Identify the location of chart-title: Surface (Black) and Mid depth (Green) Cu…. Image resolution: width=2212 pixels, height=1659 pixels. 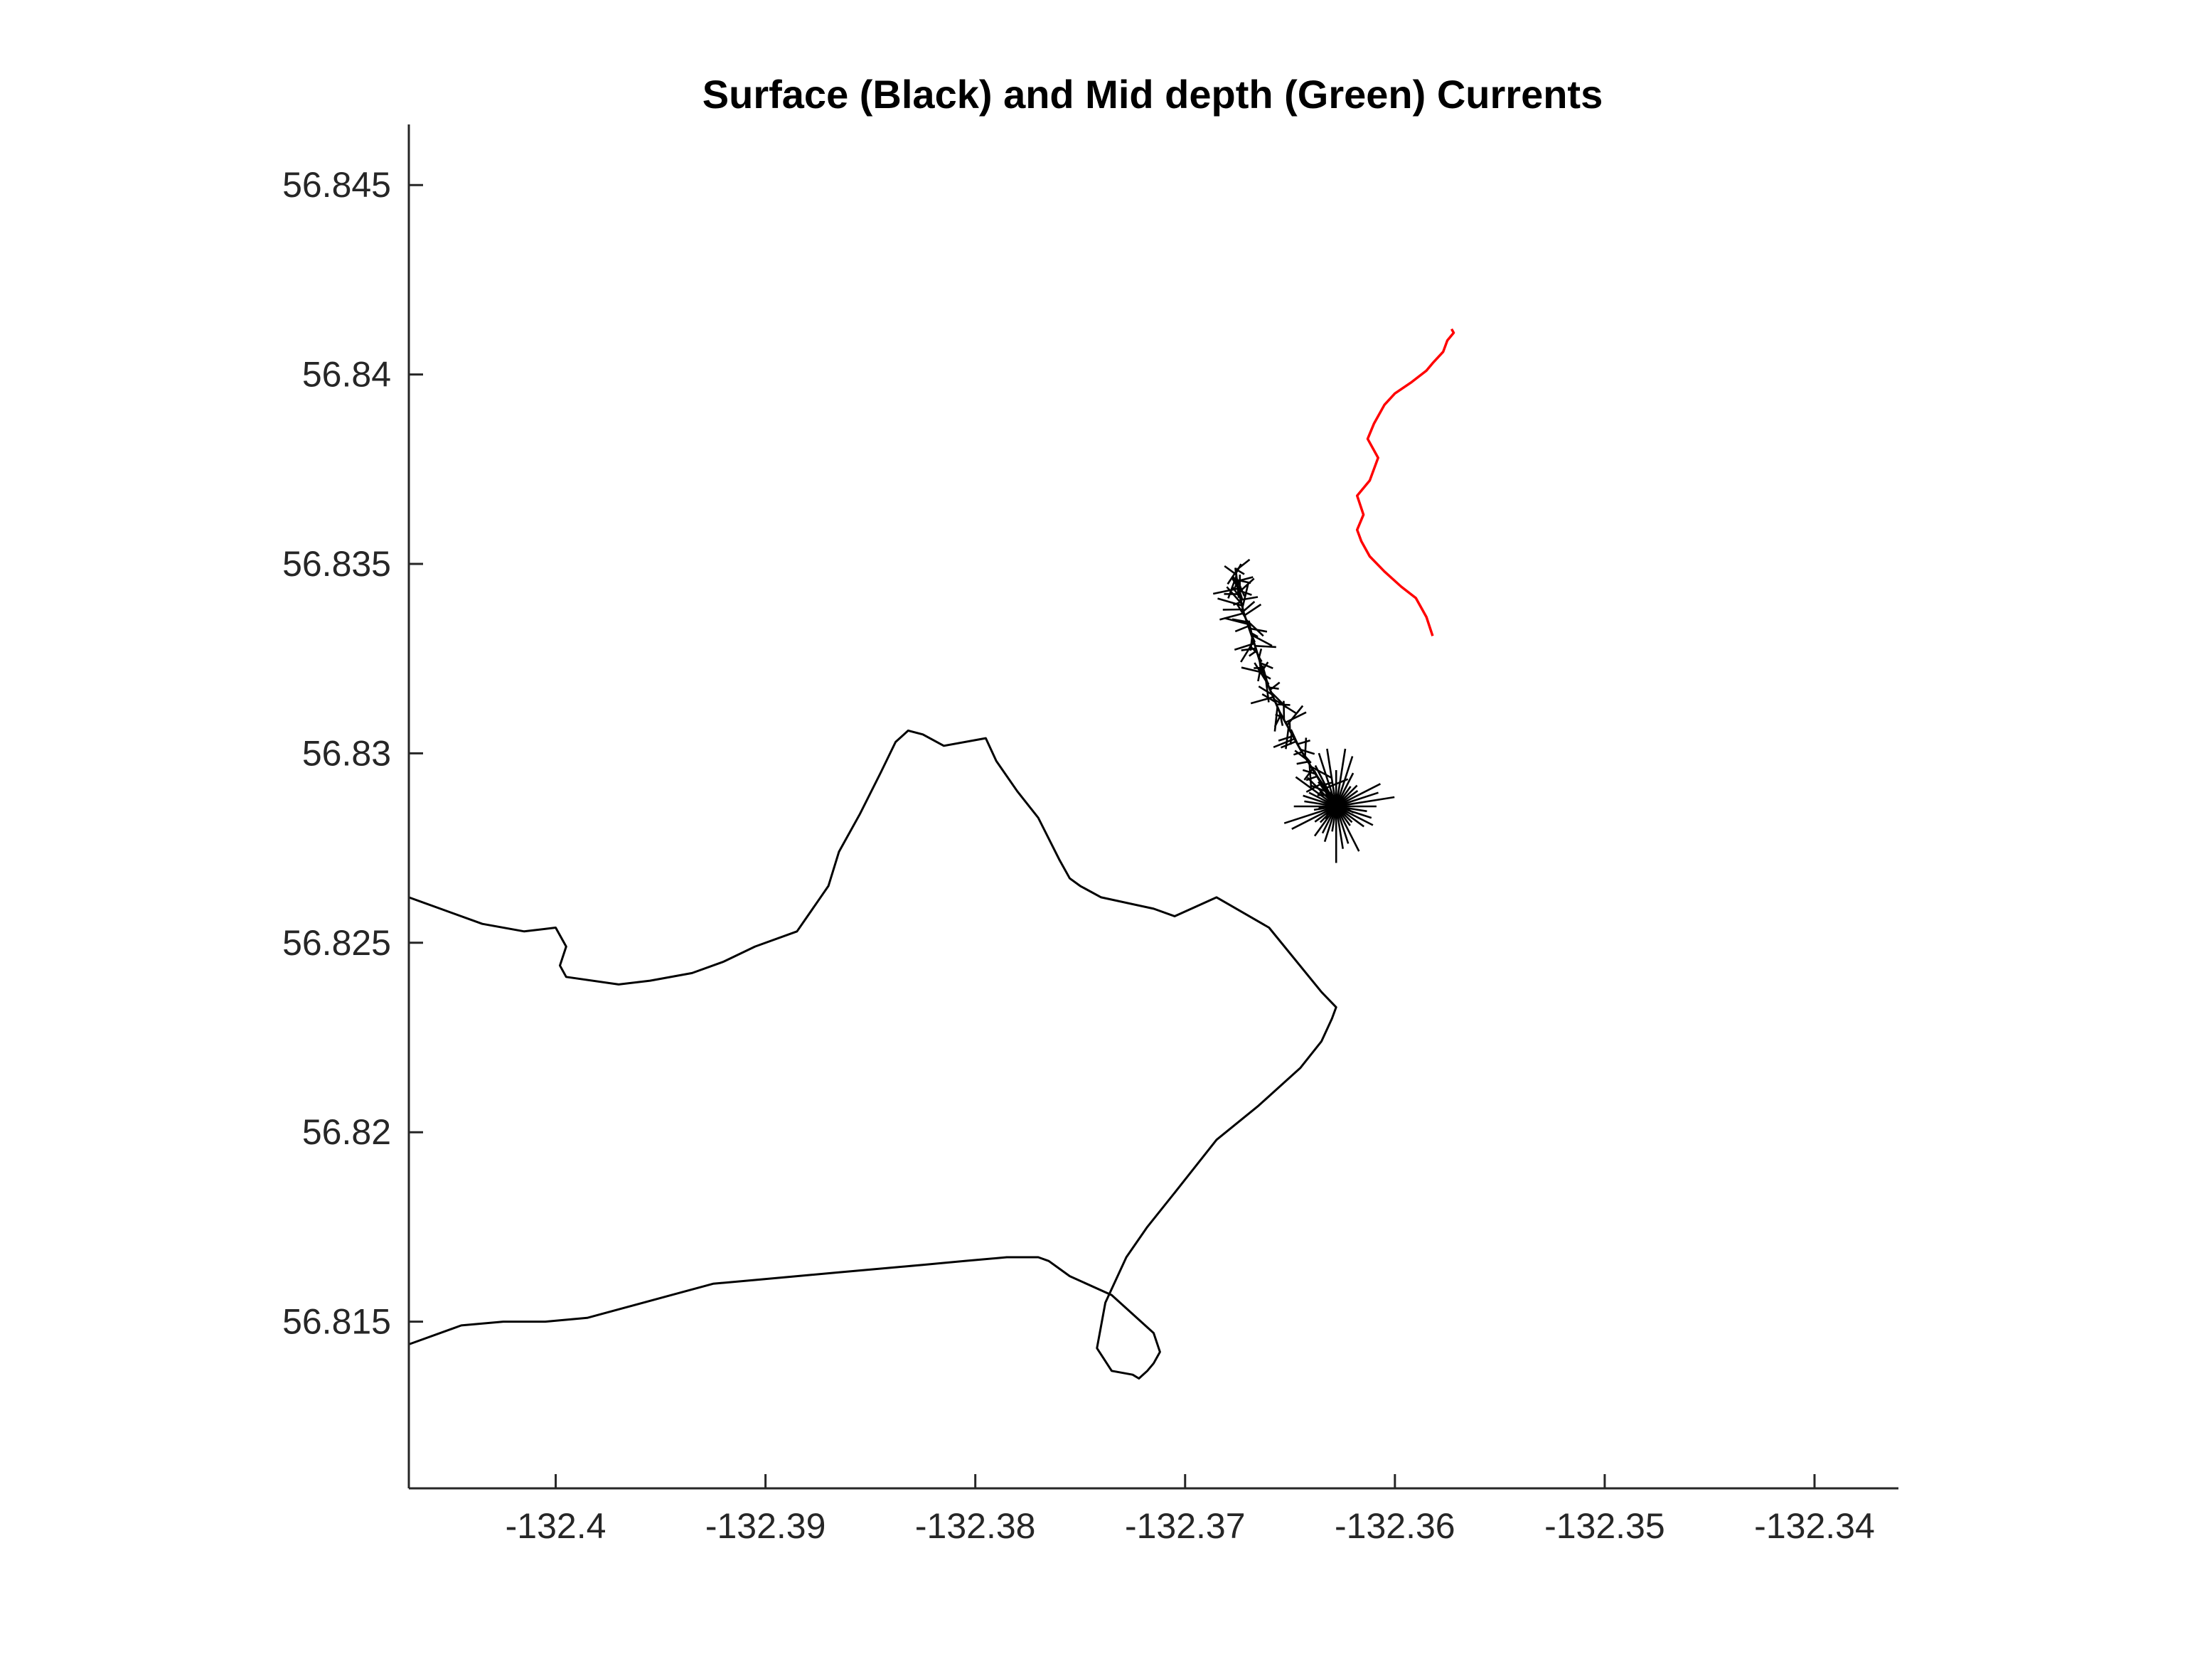
(1152, 94).